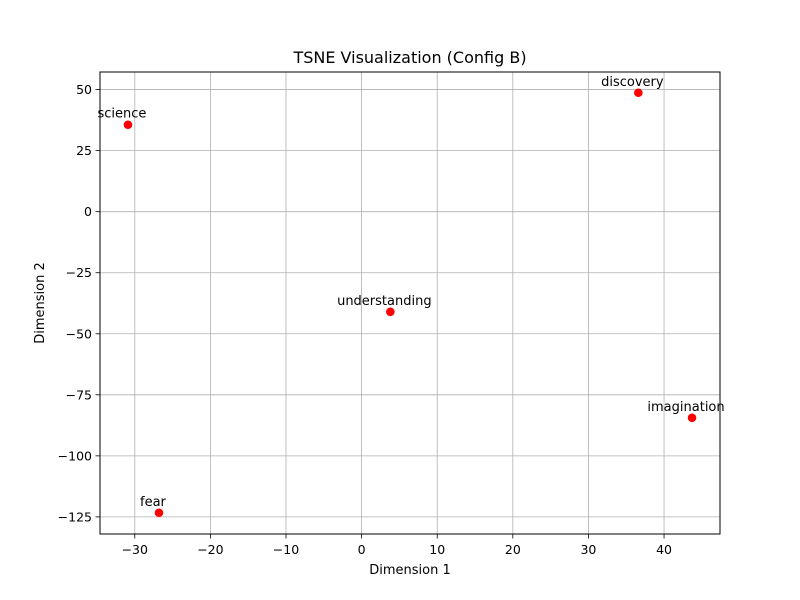 This screenshot has width=800, height=600. I want to click on x-tick-label: −30, so click(135, 549).